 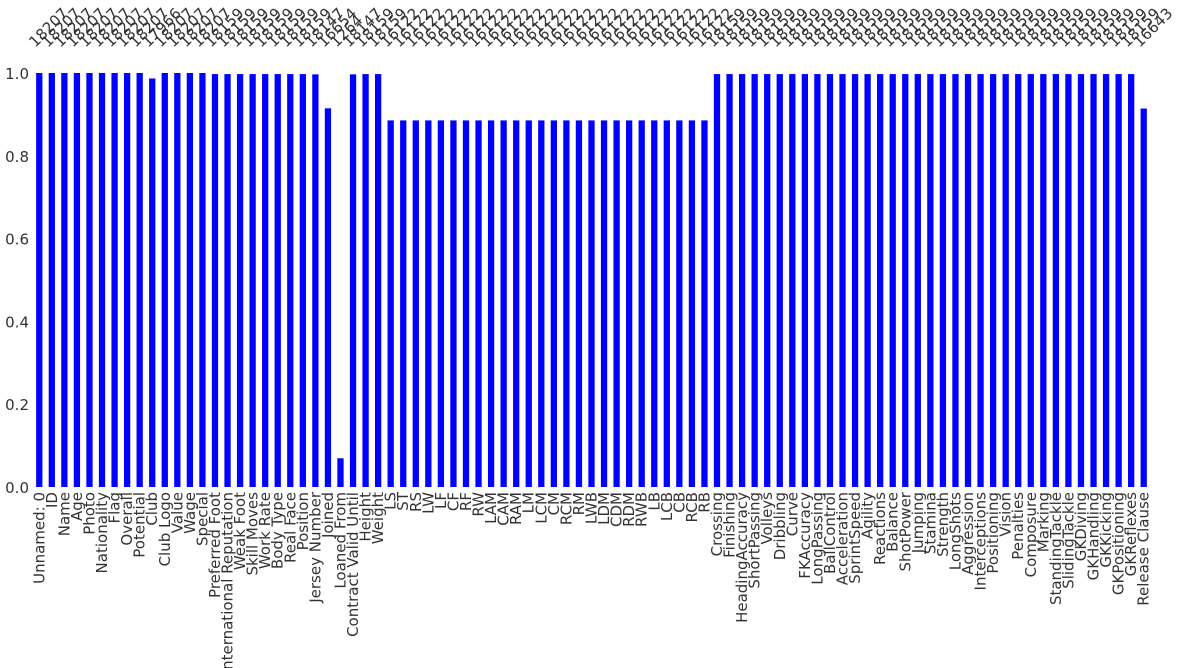 What do you see at coordinates (566, 508) in the screenshot?
I see `x-tick-label: RCM` at bounding box center [566, 508].